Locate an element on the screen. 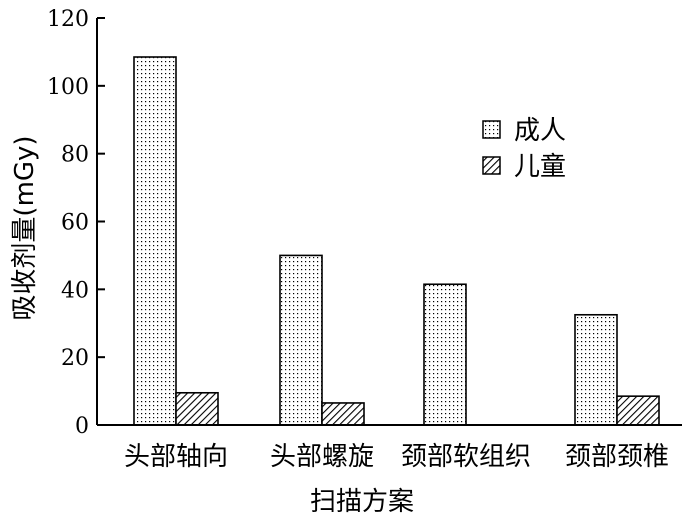 The width and height of the screenshot is (700, 526). y-tick-label: 100 is located at coordinates (68, 87).